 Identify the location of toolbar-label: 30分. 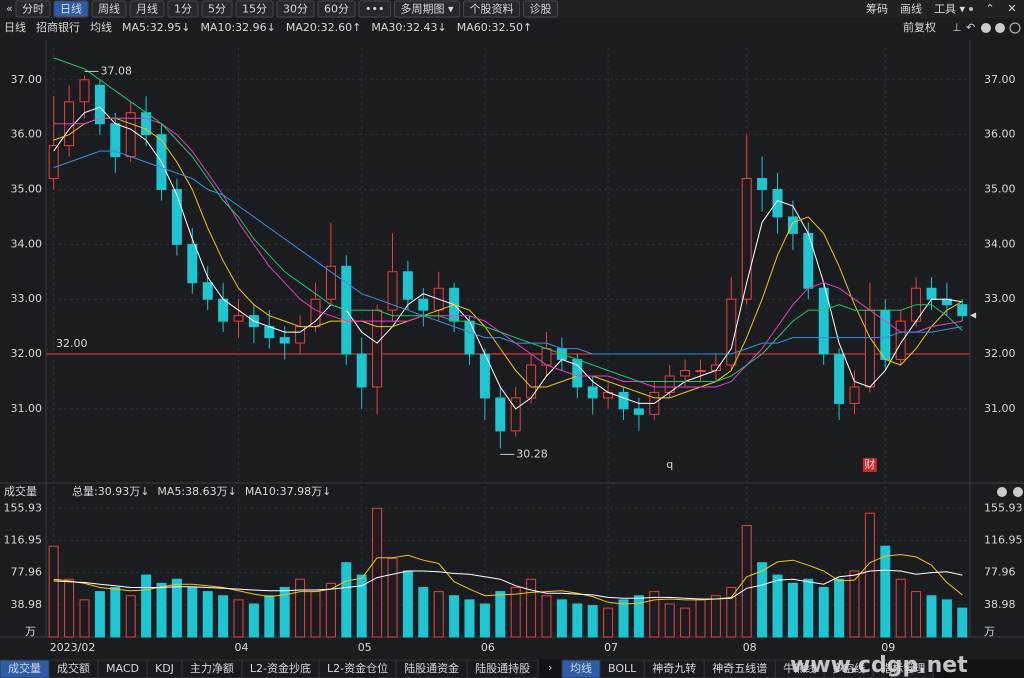
(295, 9).